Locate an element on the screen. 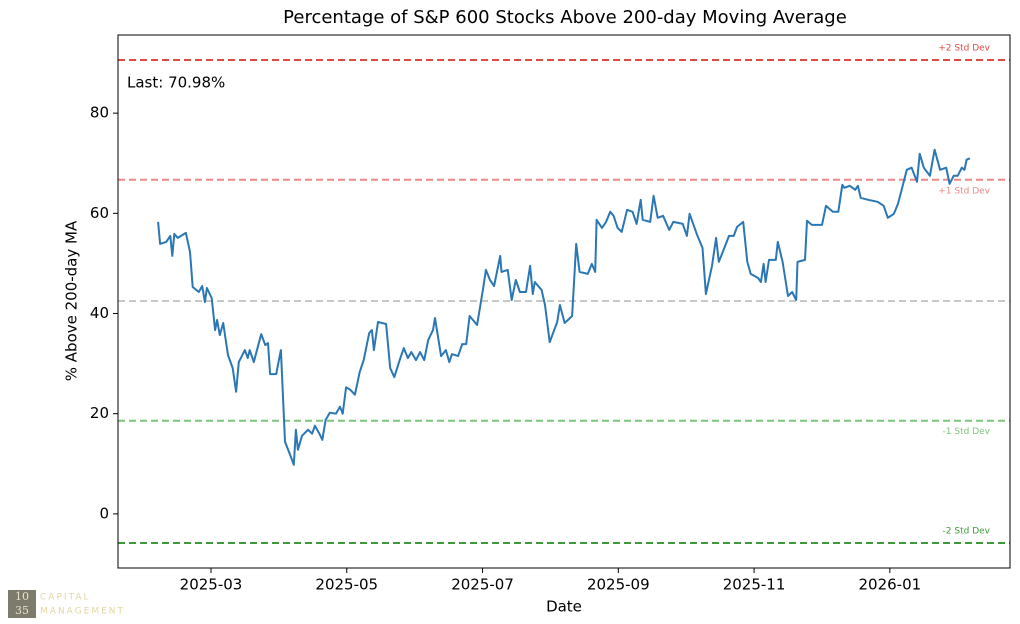 The width and height of the screenshot is (1020, 624). x-tick-label: 2025-05 is located at coordinates (346, 585).